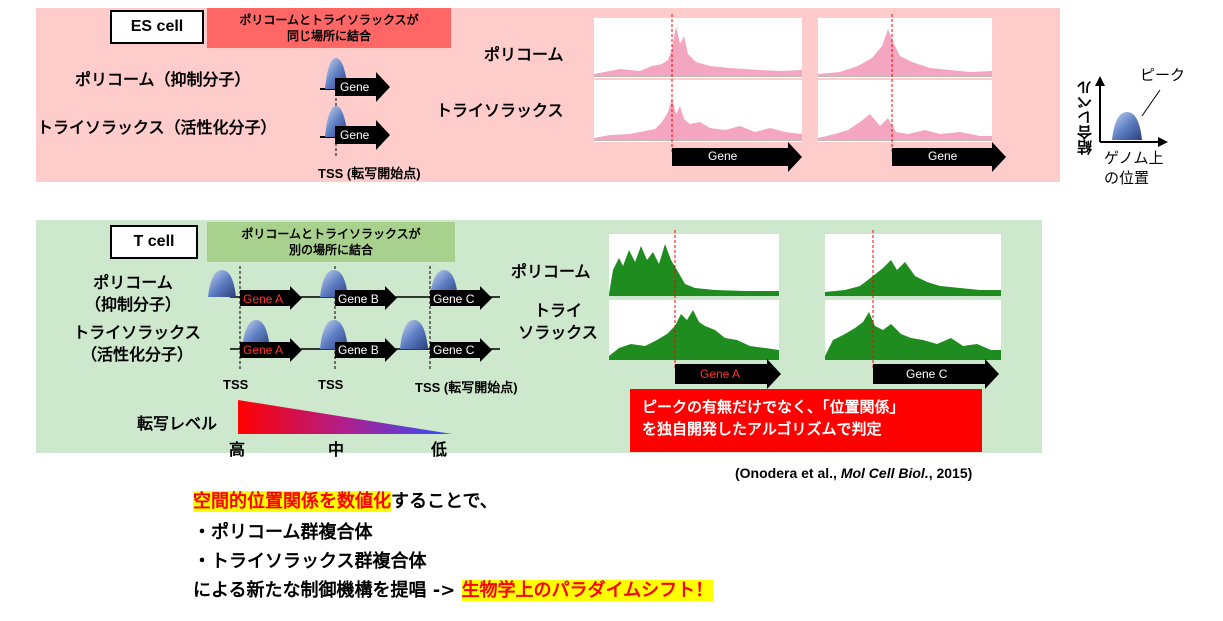 The image size is (1223, 621). Describe the element at coordinates (905, 127) in the screenshot. I see `es-track4-peak` at that location.